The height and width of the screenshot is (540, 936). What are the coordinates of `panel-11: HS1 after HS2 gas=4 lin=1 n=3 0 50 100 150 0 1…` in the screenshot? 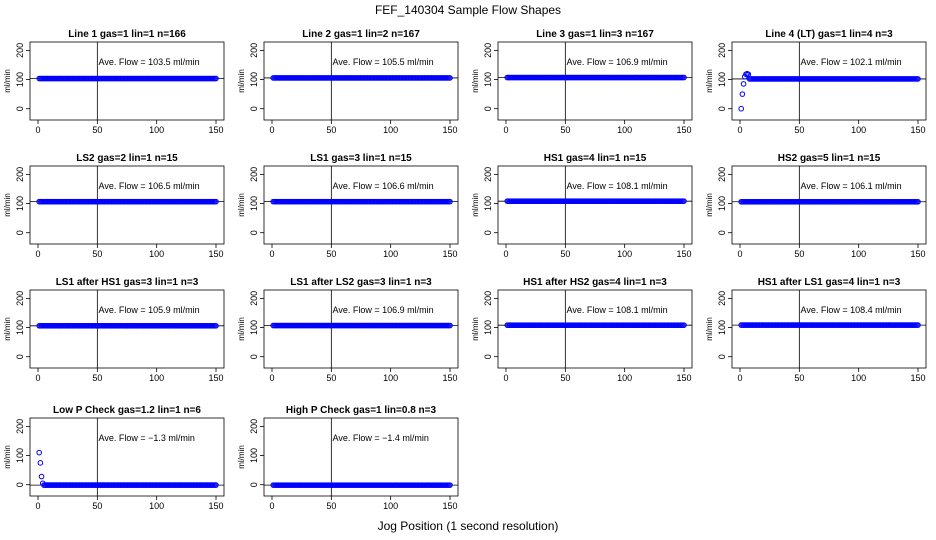 It's located at (582, 330).